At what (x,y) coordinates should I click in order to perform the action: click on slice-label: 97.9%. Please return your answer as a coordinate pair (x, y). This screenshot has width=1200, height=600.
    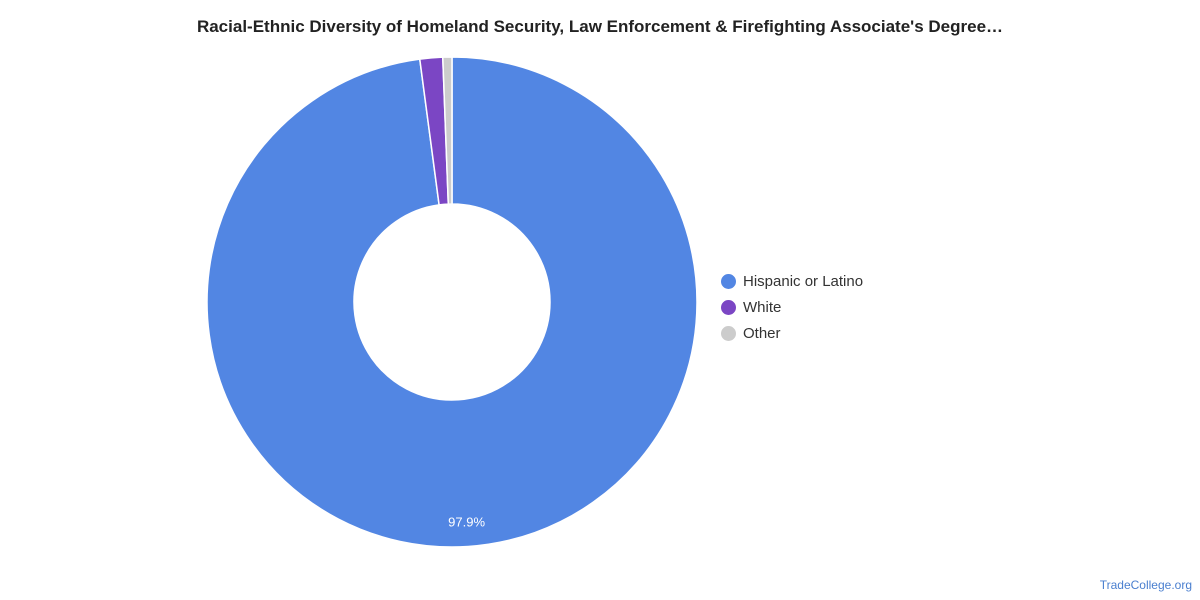
    Looking at the image, I should click on (466, 521).